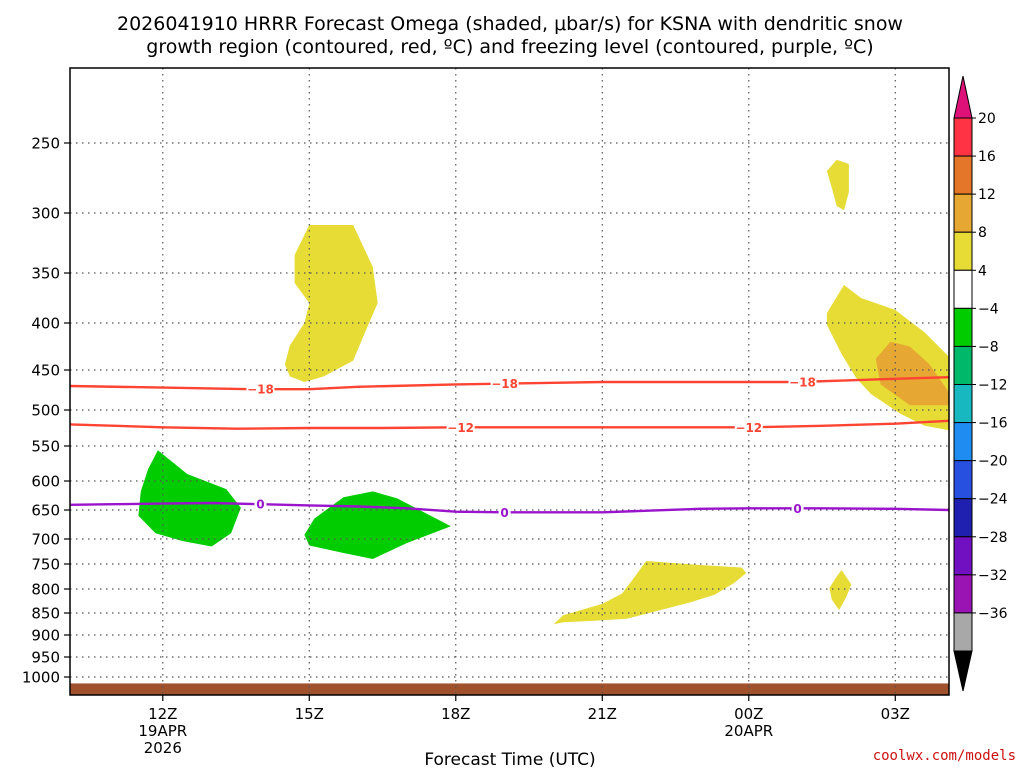 Image resolution: width=1024 pixels, height=768 pixels. Describe the element at coordinates (45, 614) in the screenshot. I see `y-tick-label: 850` at that location.